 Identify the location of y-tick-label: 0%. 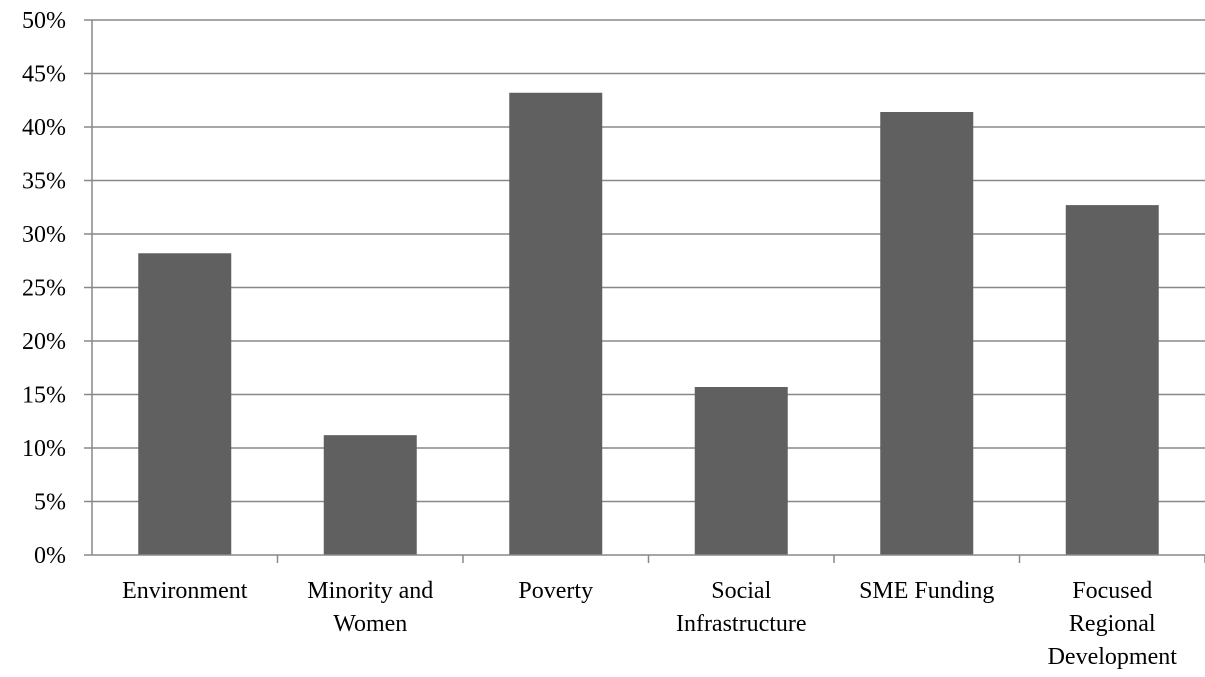
(50, 556).